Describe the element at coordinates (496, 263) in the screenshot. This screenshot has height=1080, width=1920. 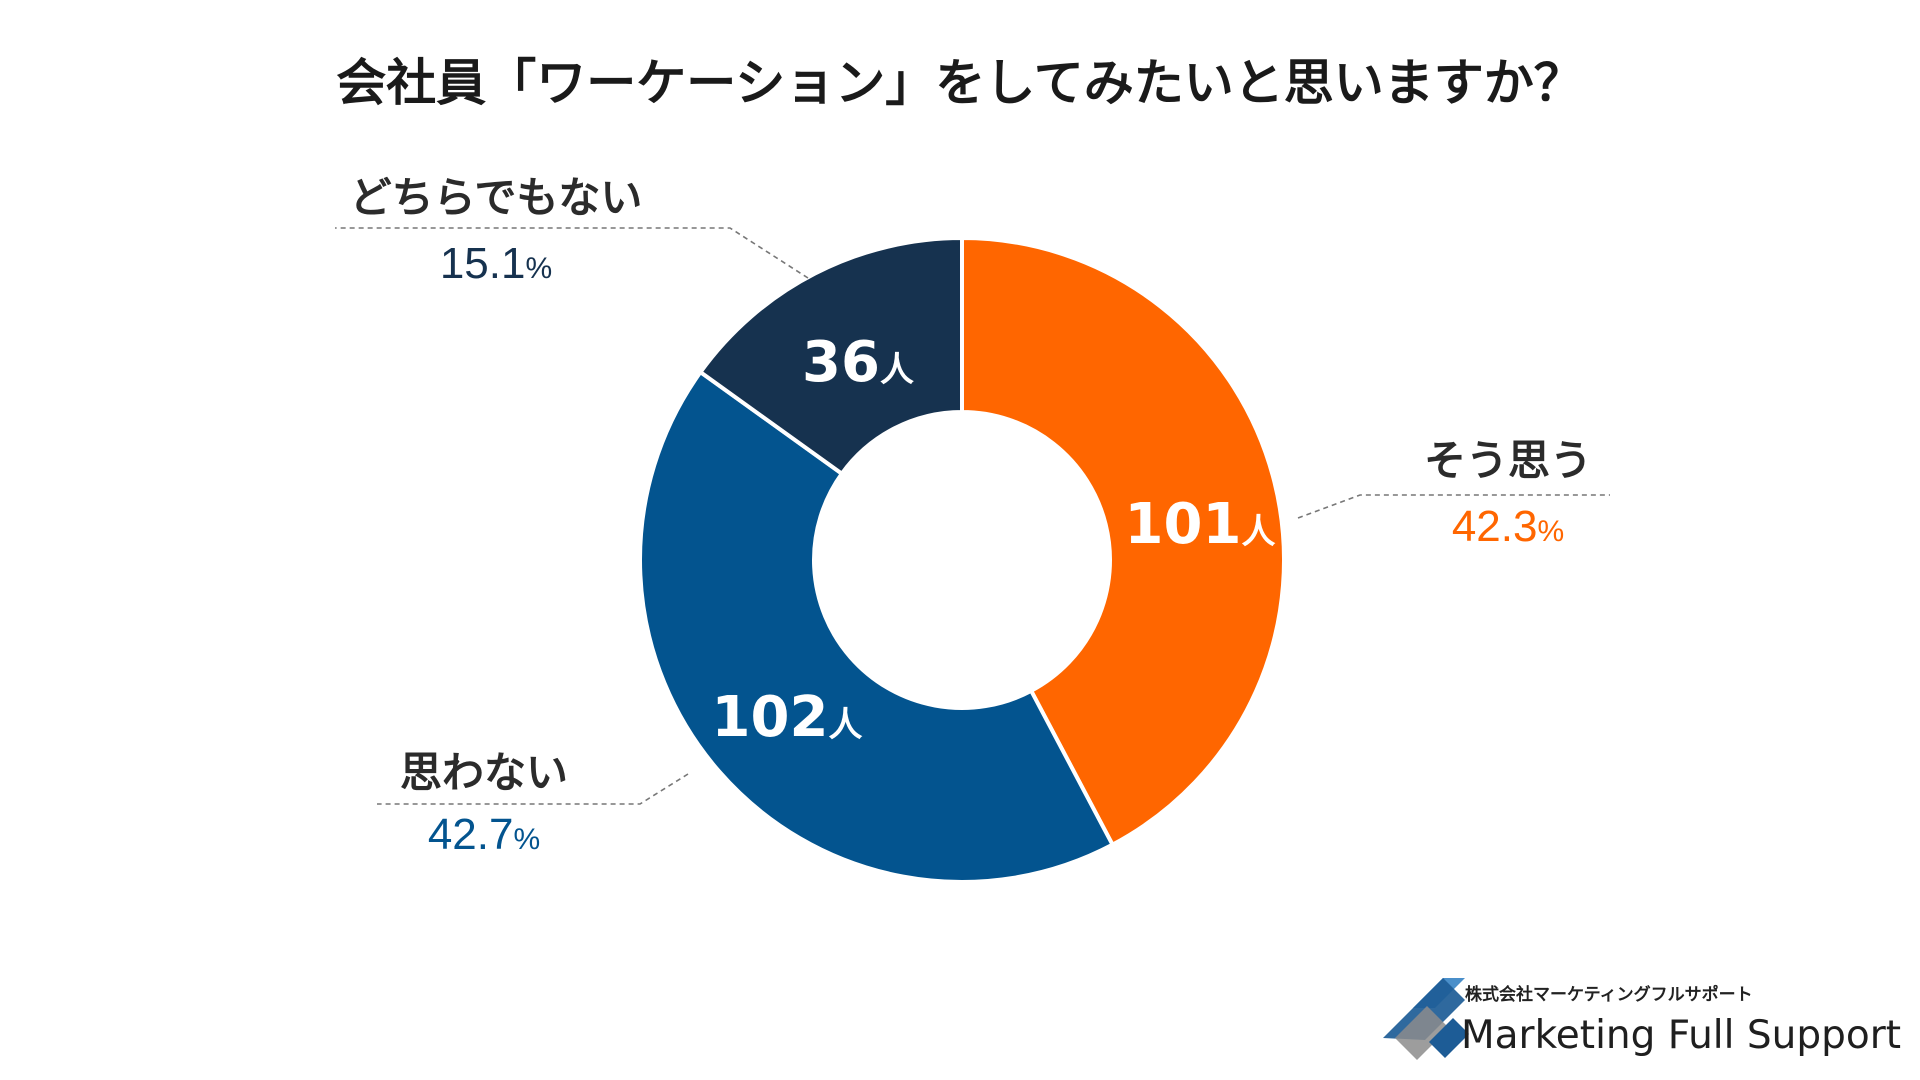
I see `percent-label-dochiratemonai: 15.1%` at that location.